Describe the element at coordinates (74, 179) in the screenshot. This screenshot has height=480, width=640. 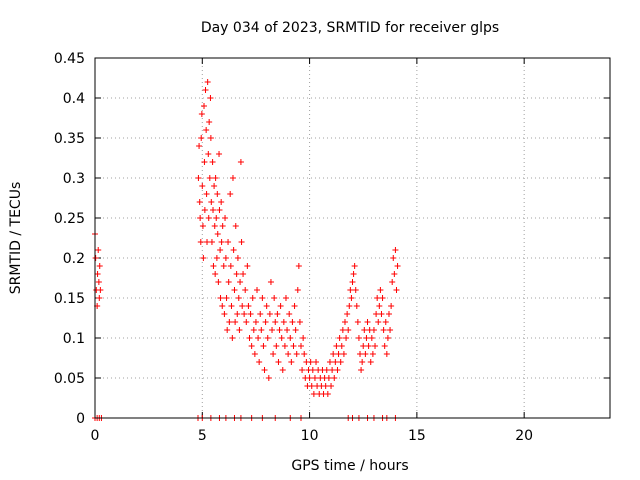
I see `y-tick-label: 0.3` at that location.